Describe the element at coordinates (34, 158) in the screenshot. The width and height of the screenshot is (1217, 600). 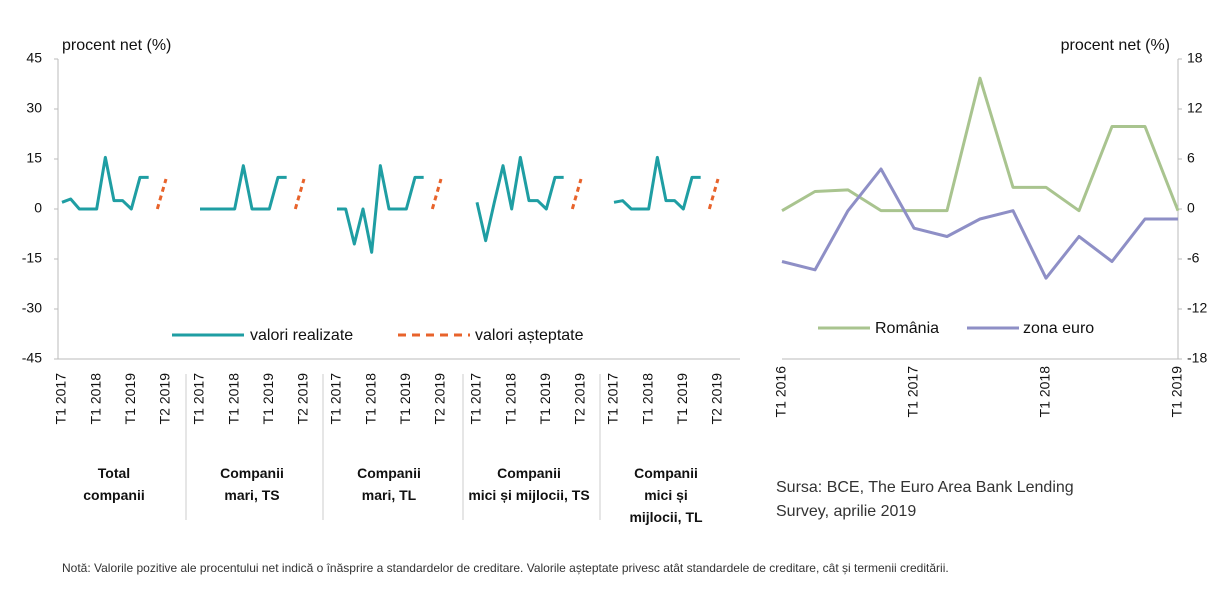
I see `y-tick-label: 15` at that location.